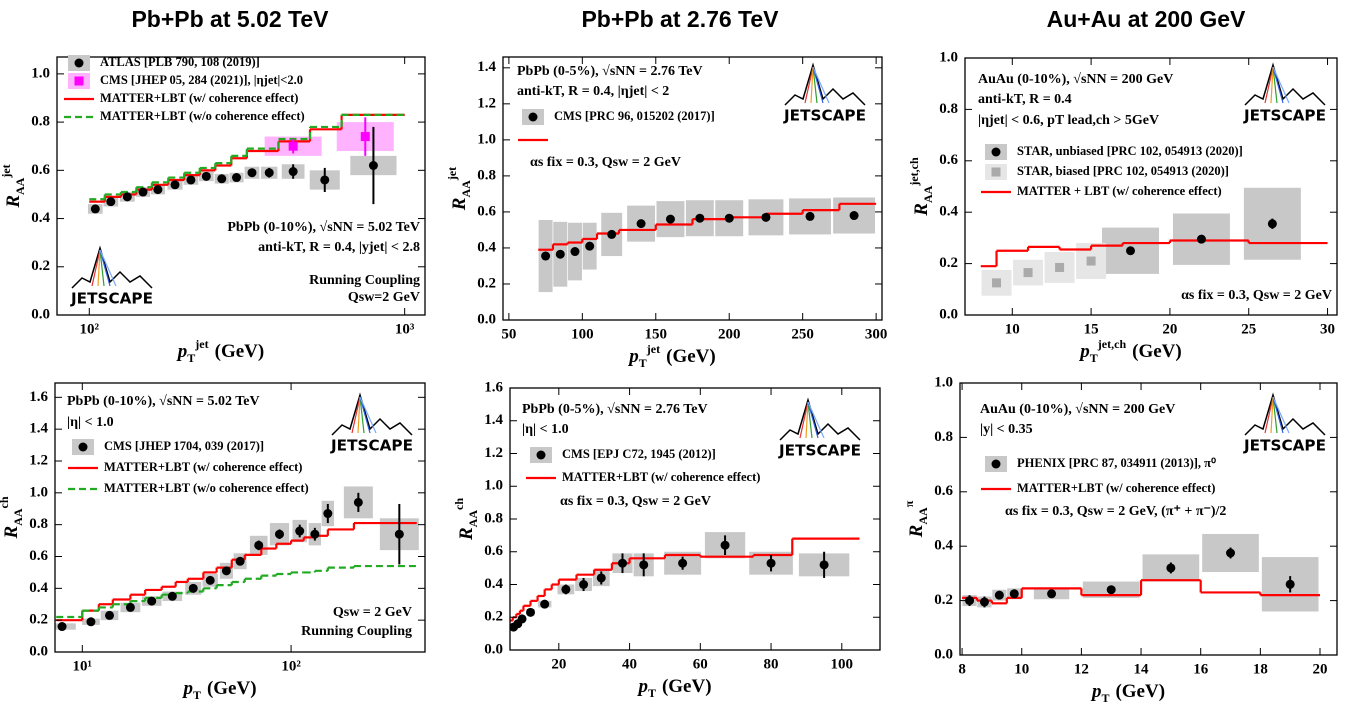  Describe the element at coordinates (339, 247) in the screenshot. I see `annotation: anti-kT, R = 0.4, |yjet| < 2.8` at that location.